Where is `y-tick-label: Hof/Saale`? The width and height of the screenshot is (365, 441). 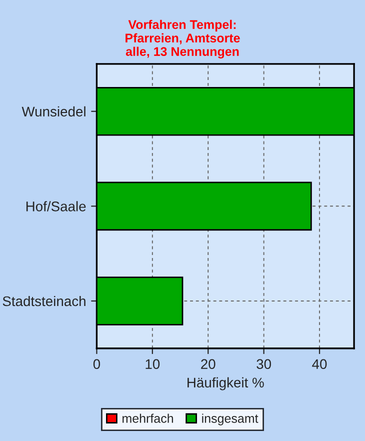
y-tick-label: Hof/Saale is located at coordinates (56, 206).